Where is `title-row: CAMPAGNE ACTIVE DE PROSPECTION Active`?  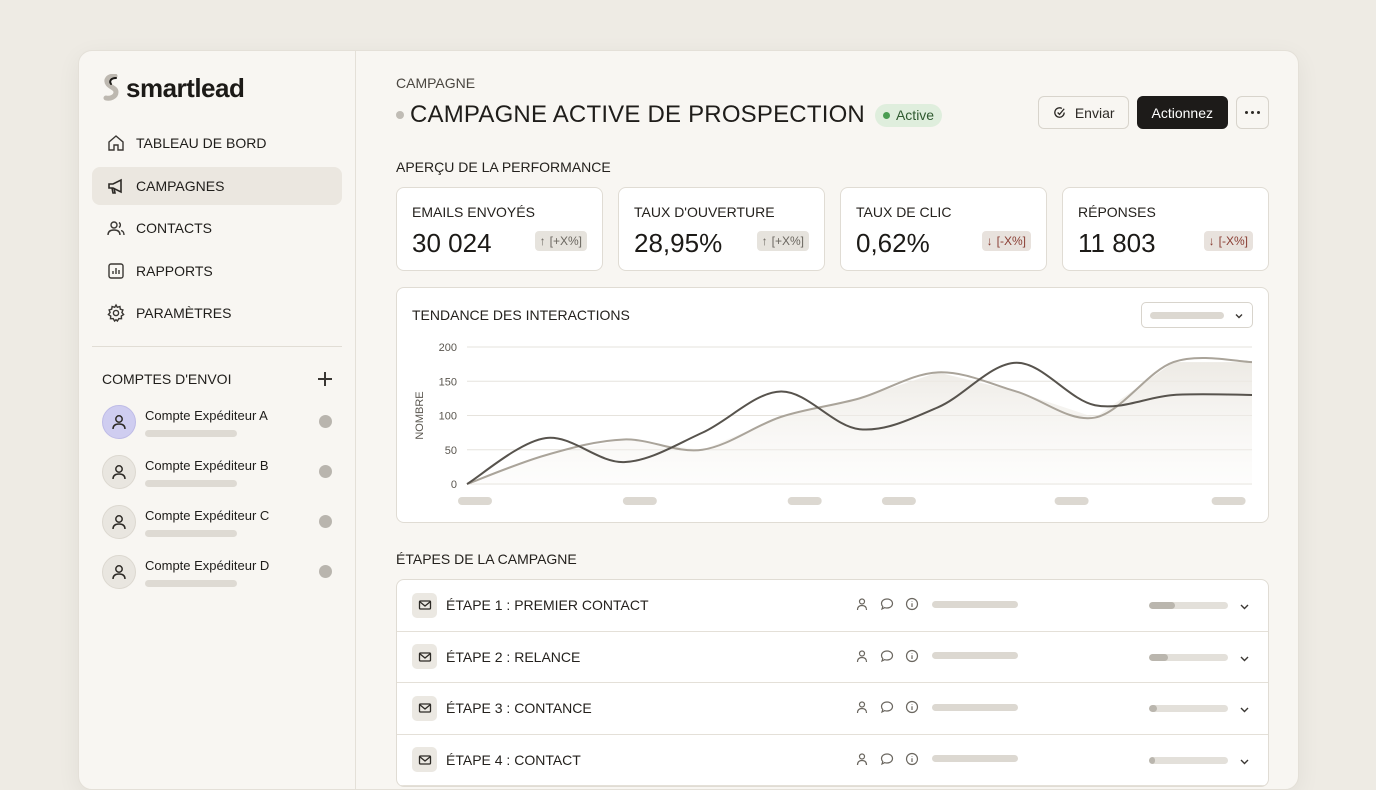
title-row: CAMPAGNE ACTIVE DE PROSPECTION Active is located at coordinates (832, 115).